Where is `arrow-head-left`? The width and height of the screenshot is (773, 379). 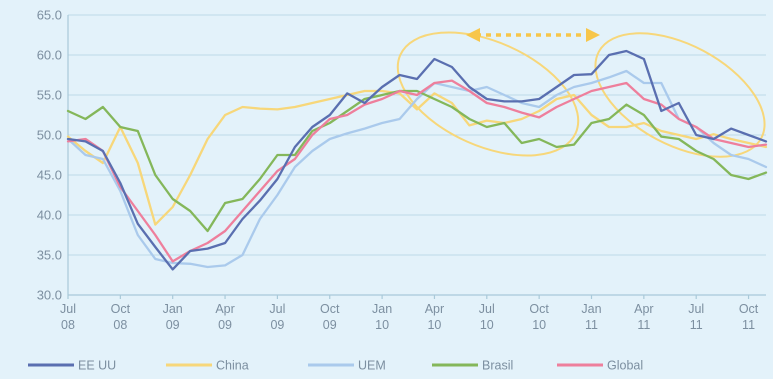
arrow-head-left is located at coordinates (473, 35).